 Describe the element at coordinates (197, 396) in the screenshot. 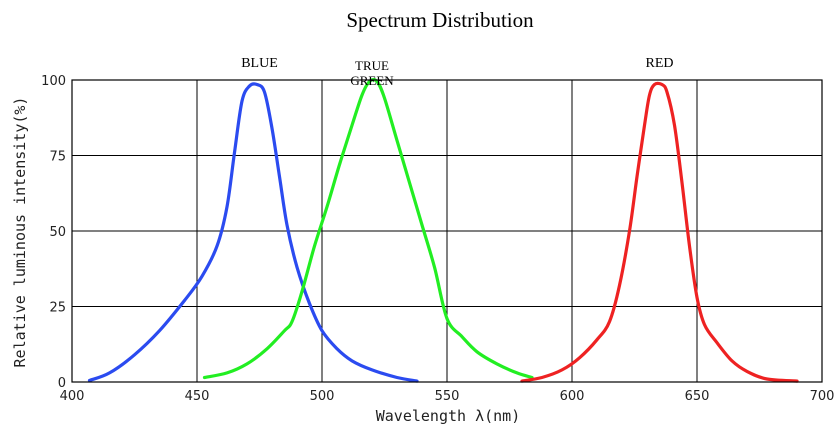

I see `x-tick-label: 450` at that location.